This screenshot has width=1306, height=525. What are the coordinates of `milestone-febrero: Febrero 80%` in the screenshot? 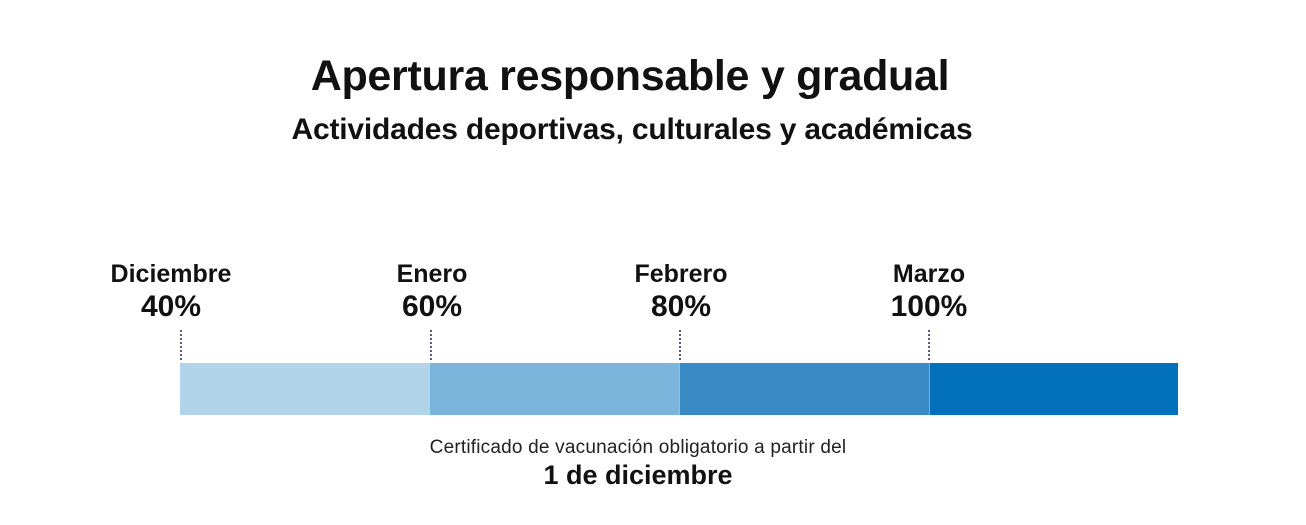 It's located at (681, 291).